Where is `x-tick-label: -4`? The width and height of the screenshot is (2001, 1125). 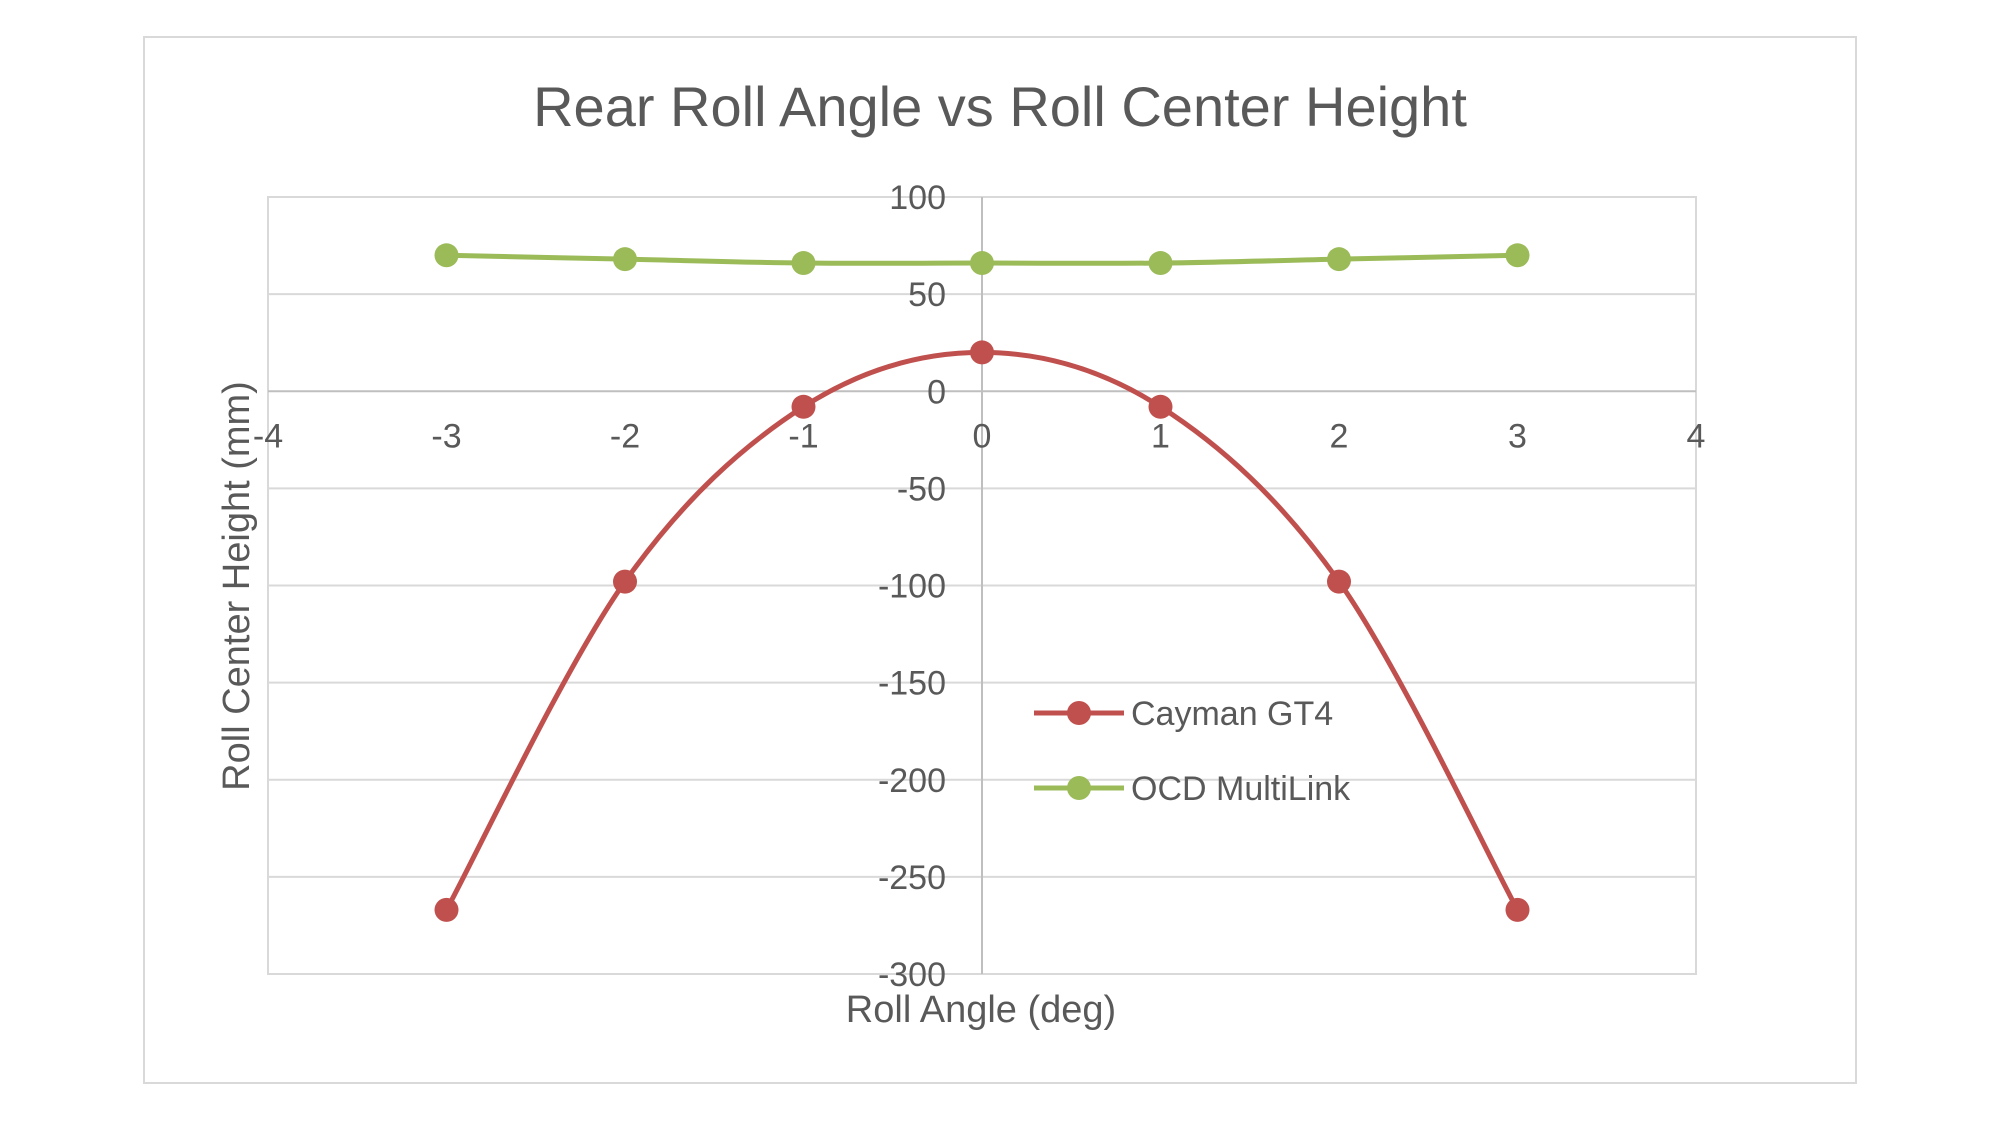 x-tick-label: -4 is located at coordinates (268, 436).